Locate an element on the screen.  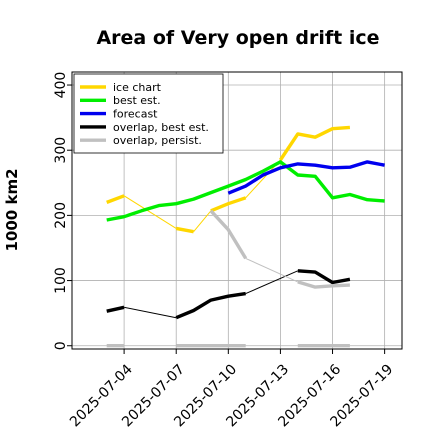
y-tick-label: 100 is located at coordinates (61, 280).